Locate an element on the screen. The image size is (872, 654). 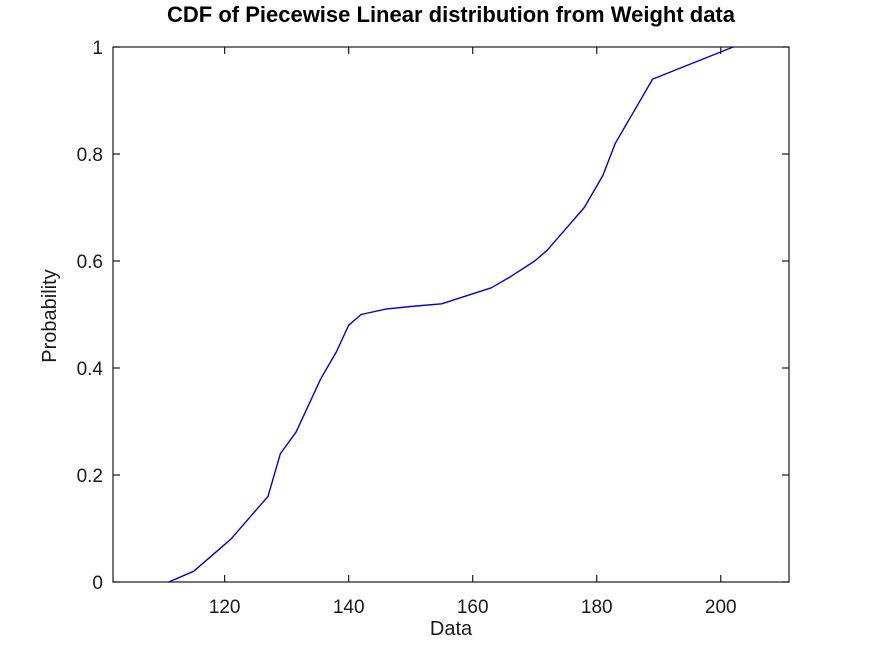
y-tick-label: 0.8 is located at coordinates (90, 155).